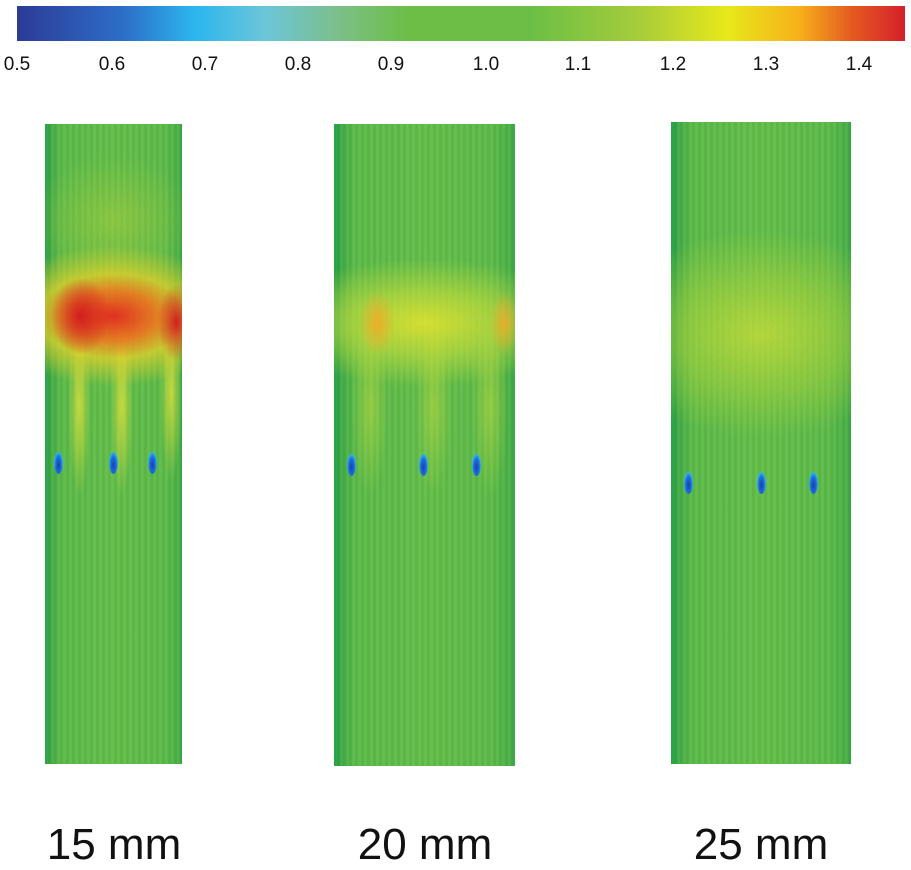  Describe the element at coordinates (486, 64) in the screenshot. I see `colorbar-tick: 1.0` at that location.